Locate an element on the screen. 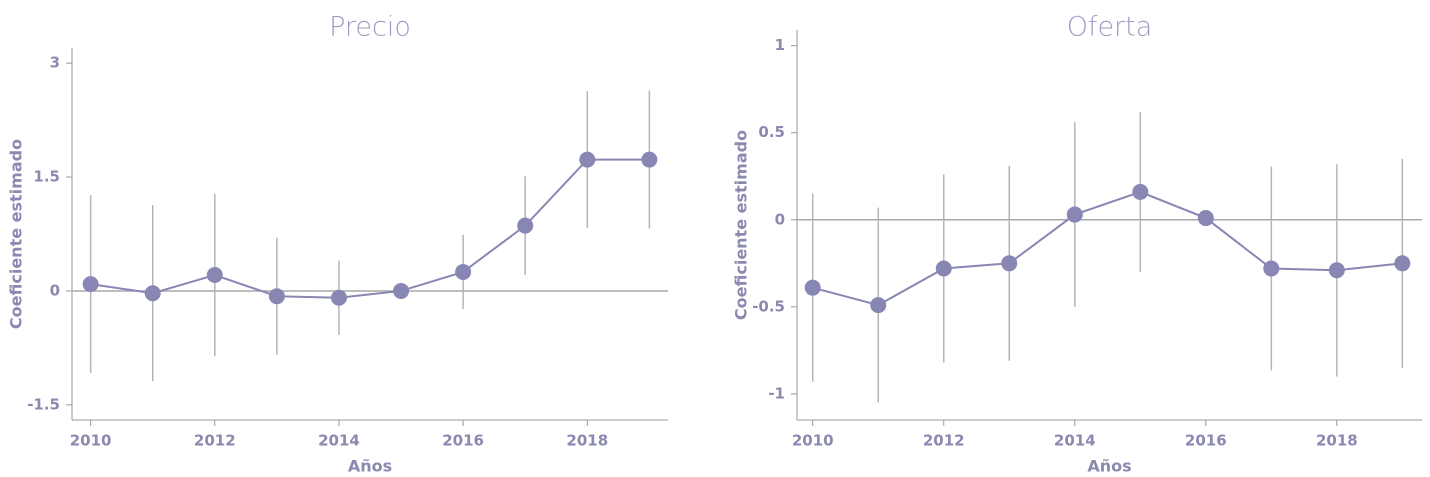 The image size is (1430, 477). y-tick-label: 1 is located at coordinates (780, 45).